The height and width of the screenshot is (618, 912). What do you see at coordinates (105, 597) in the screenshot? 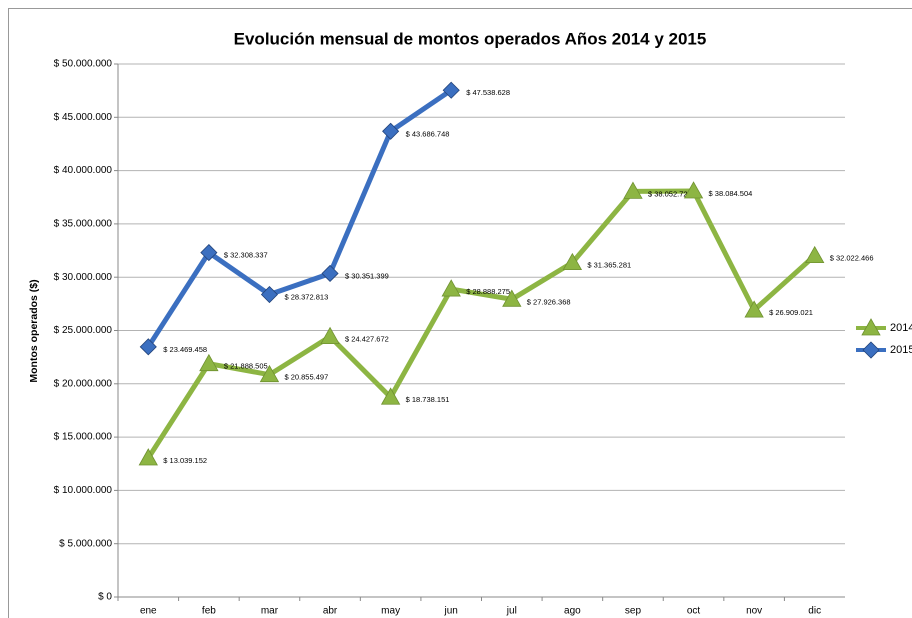
I see `y-tick-label: $ 0` at bounding box center [105, 597].